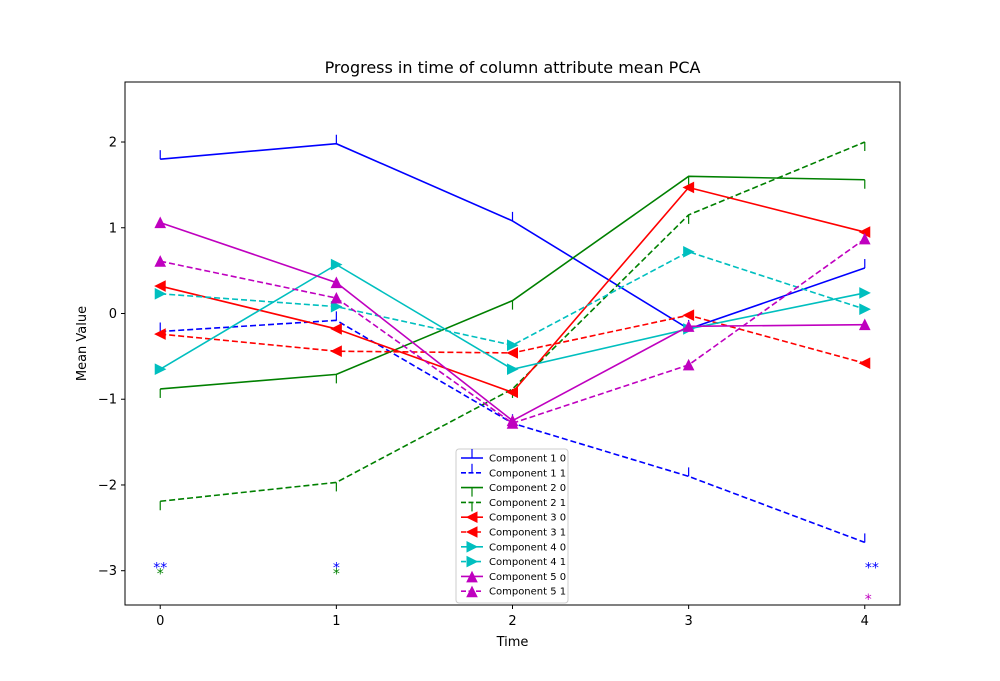 The width and height of the screenshot is (1000, 681). What do you see at coordinates (107, 571) in the screenshot?
I see `y-tick-label: −3` at bounding box center [107, 571].